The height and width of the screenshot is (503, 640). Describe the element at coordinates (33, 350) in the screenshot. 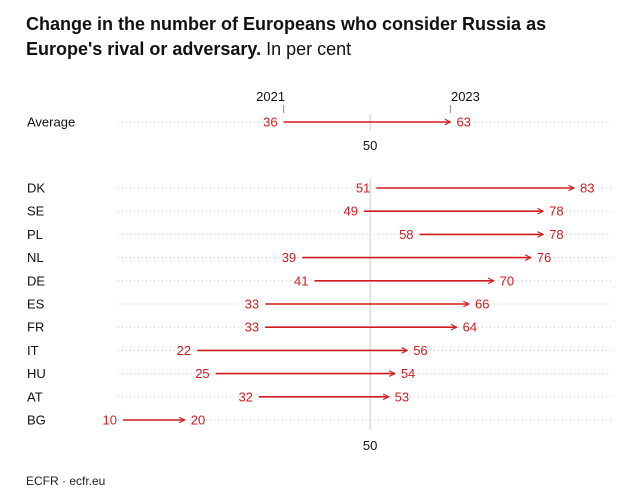

I see `row-label-it: IT` at that location.